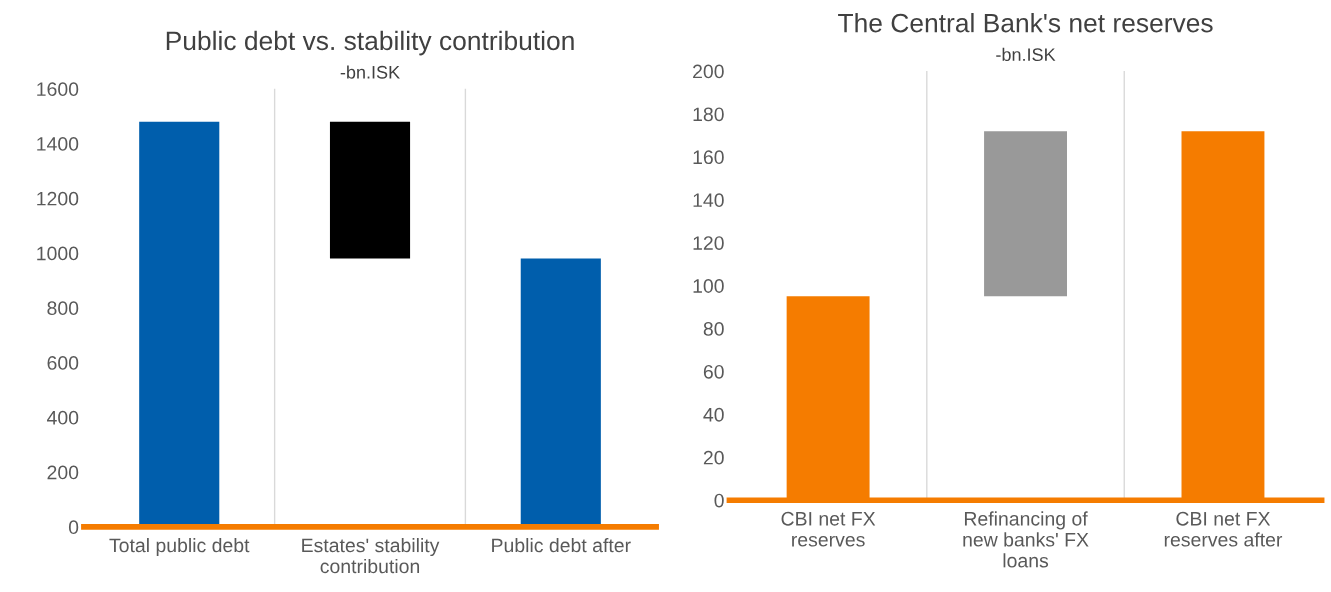 Image resolution: width=1331 pixels, height=592 pixels. Describe the element at coordinates (708, 114) in the screenshot. I see `y-tick-label: 180` at that location.